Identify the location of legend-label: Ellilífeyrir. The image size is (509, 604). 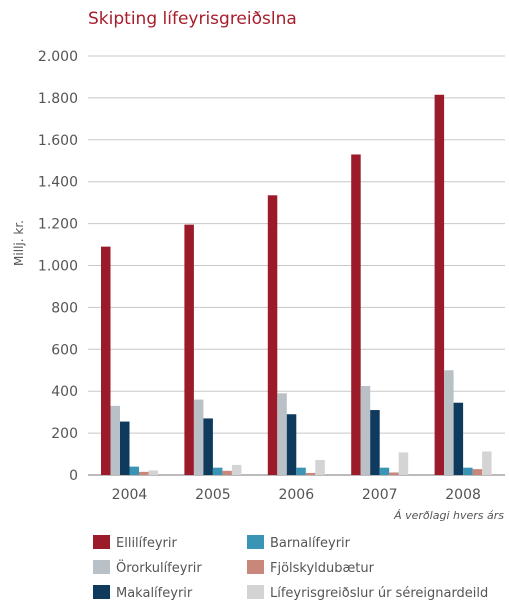
(146, 543).